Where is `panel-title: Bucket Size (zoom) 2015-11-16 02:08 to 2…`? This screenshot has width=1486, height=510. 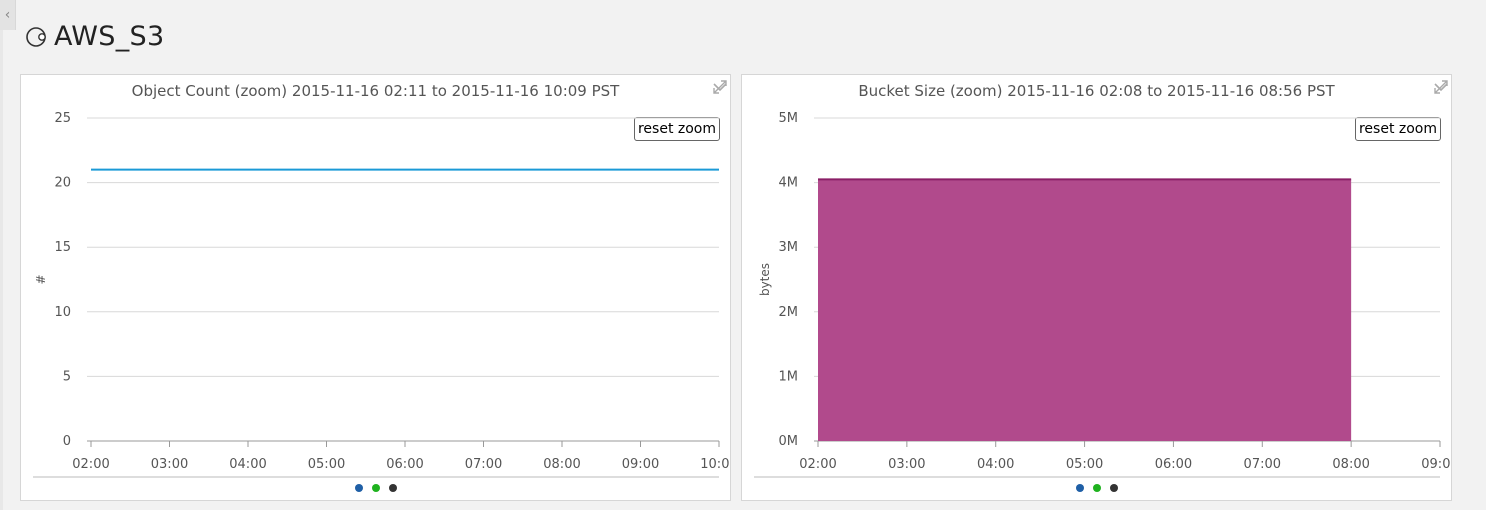 panel-title: Bucket Size (zoom) 2015-11-16 02:08 to 2… is located at coordinates (1096, 91).